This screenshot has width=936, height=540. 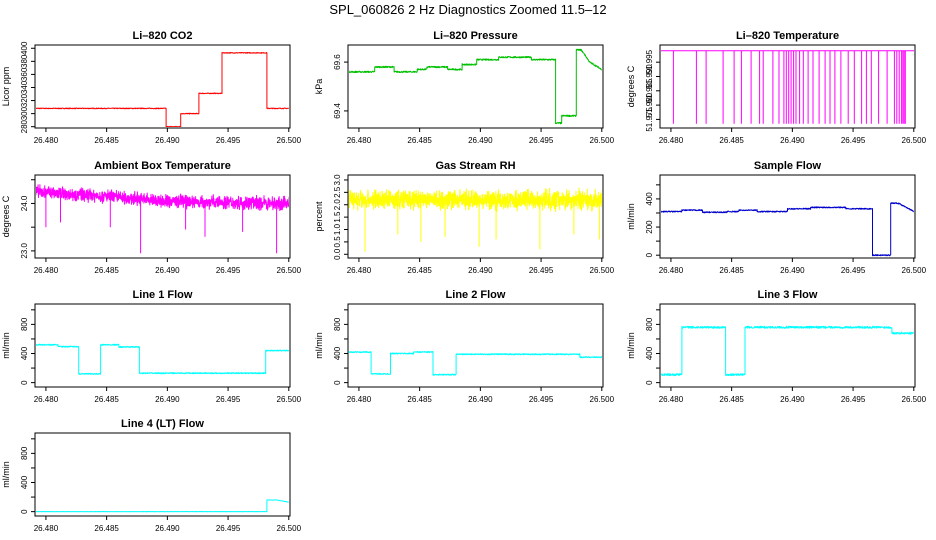 I want to click on panel-title: Li–820 Temperature, so click(x=787, y=36).